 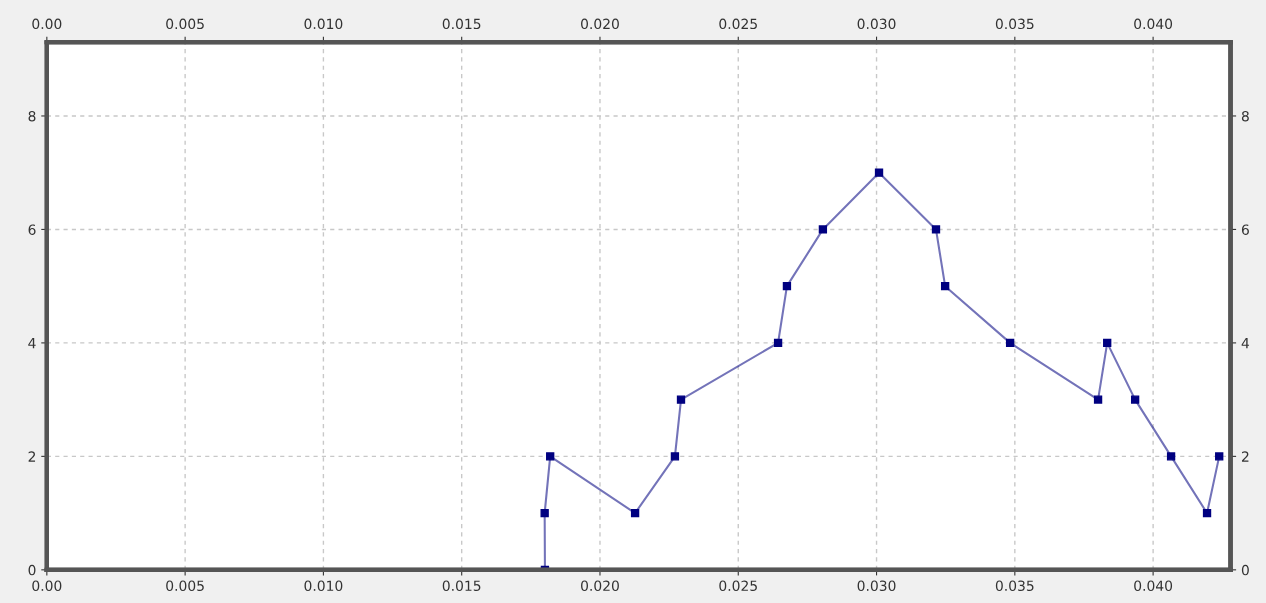 I want to click on x2-tick-label: 0.035, so click(x=1014, y=24).